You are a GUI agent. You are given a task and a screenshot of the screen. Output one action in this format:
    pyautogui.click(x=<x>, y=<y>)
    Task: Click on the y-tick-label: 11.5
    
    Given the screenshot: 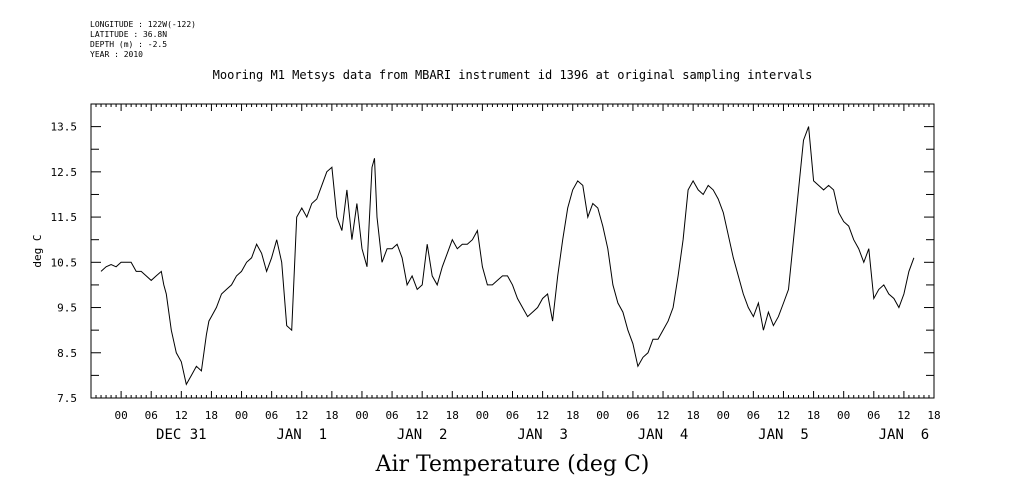 What is the action you would take?
    pyautogui.click(x=64, y=217)
    